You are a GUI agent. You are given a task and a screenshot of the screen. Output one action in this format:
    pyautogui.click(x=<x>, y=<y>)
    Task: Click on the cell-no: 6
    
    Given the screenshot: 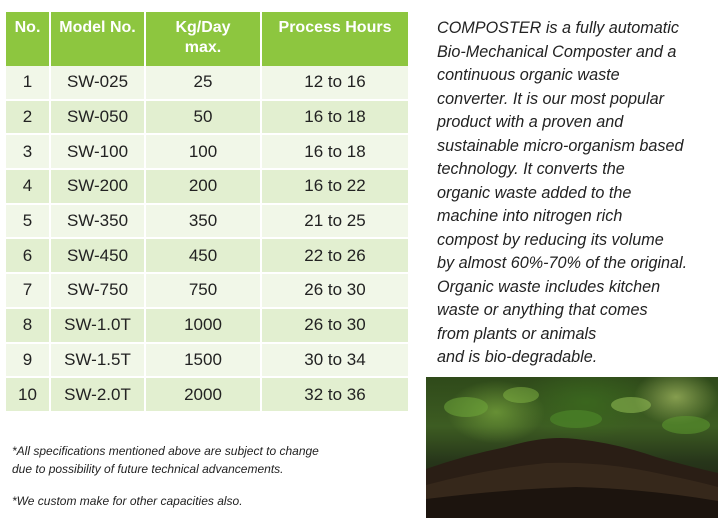 What is the action you would take?
    pyautogui.click(x=28, y=257)
    